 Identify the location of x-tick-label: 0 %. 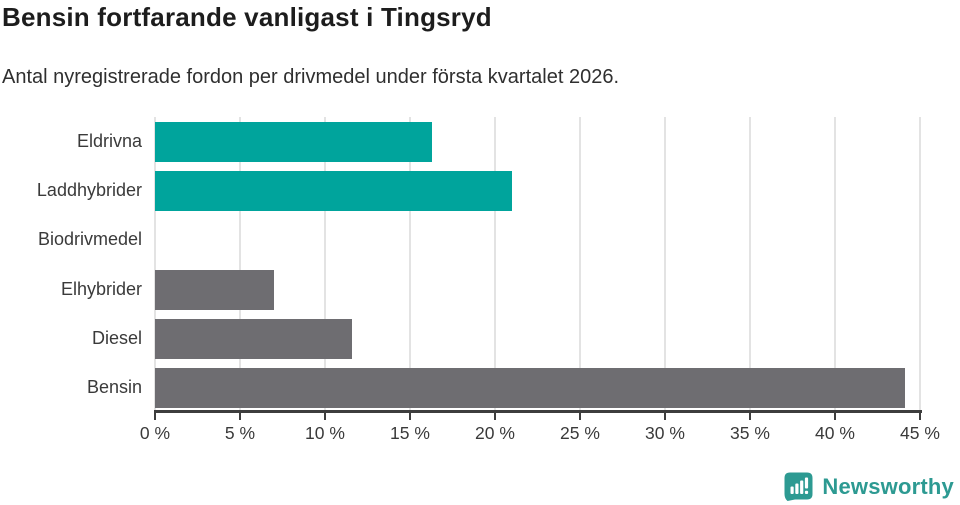
(155, 433).